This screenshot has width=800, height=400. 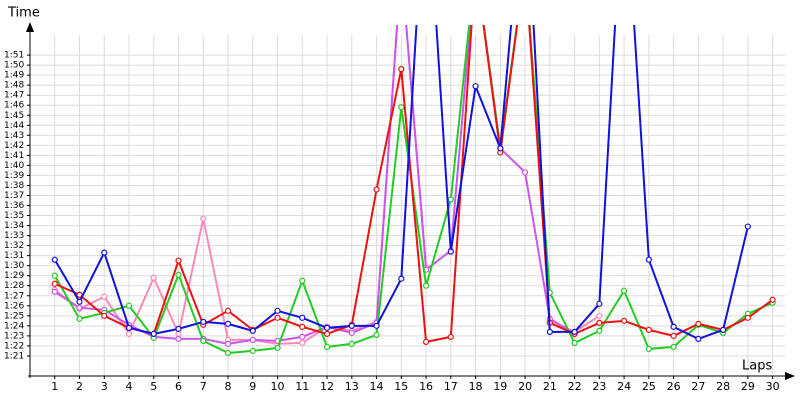 I want to click on y-tick-label: 1:35, so click(x=14, y=216).